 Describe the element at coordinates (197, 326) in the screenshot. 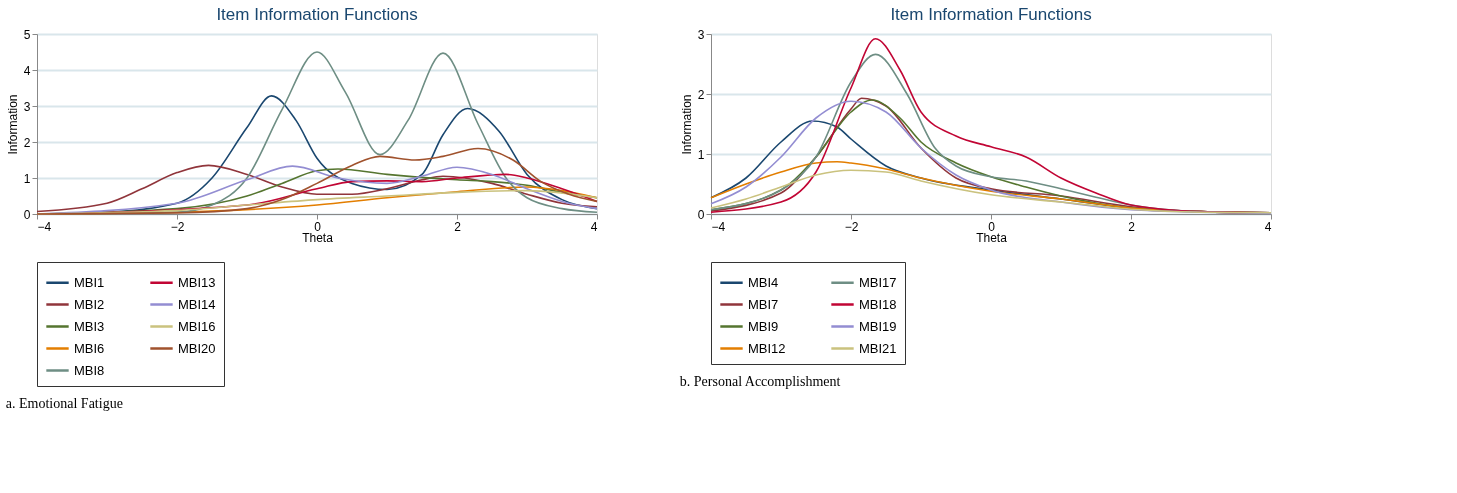

I see `legend-label: MBI16` at that location.